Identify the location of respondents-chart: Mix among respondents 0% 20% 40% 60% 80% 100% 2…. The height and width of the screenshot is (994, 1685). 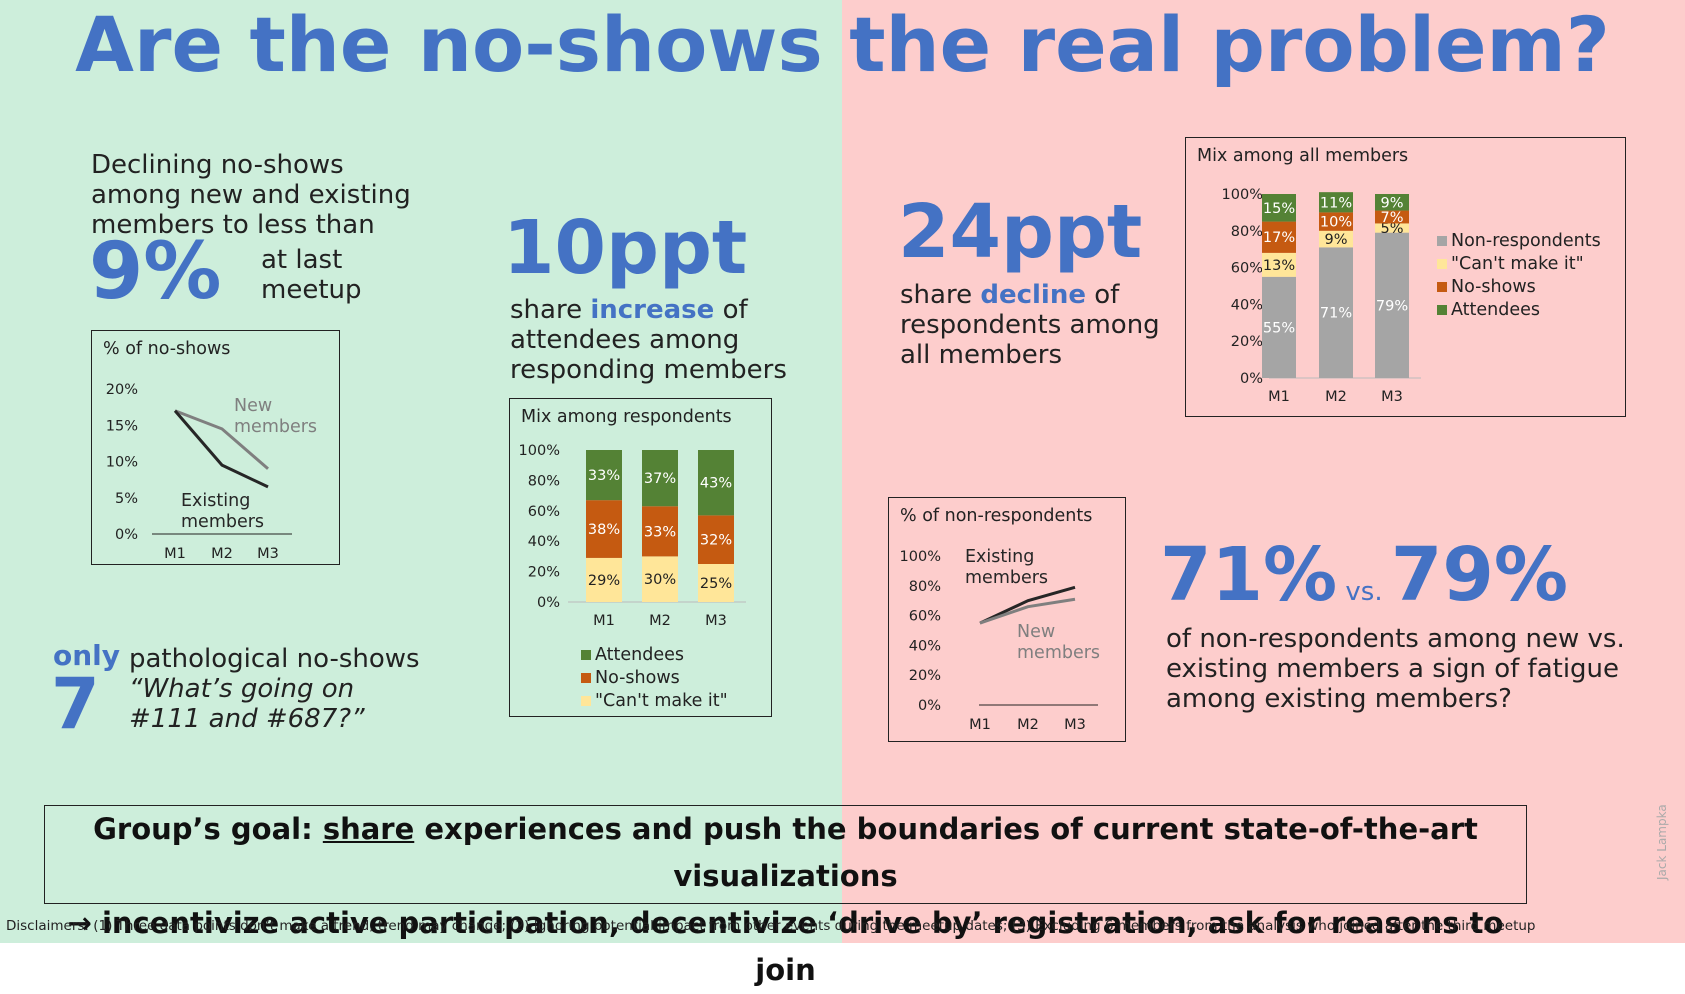
(632, 559).